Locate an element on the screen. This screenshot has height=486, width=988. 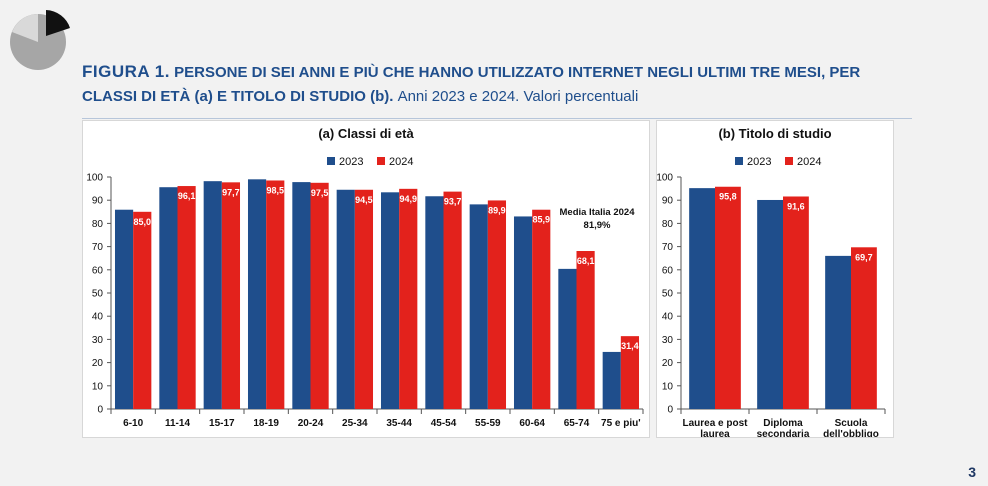
x-tick-label: 55-59 is located at coordinates (488, 423).